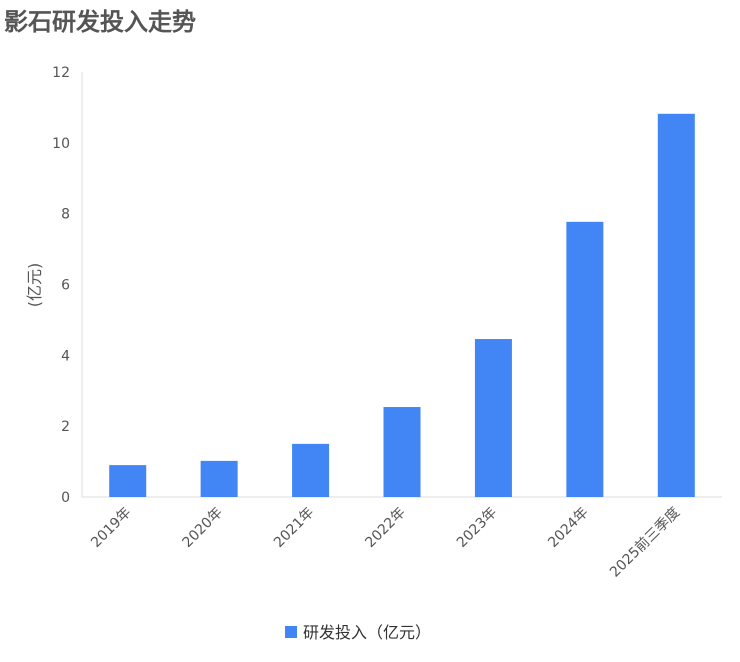 The height and width of the screenshot is (662, 740). I want to click on y-tick-label: 0, so click(65, 498).